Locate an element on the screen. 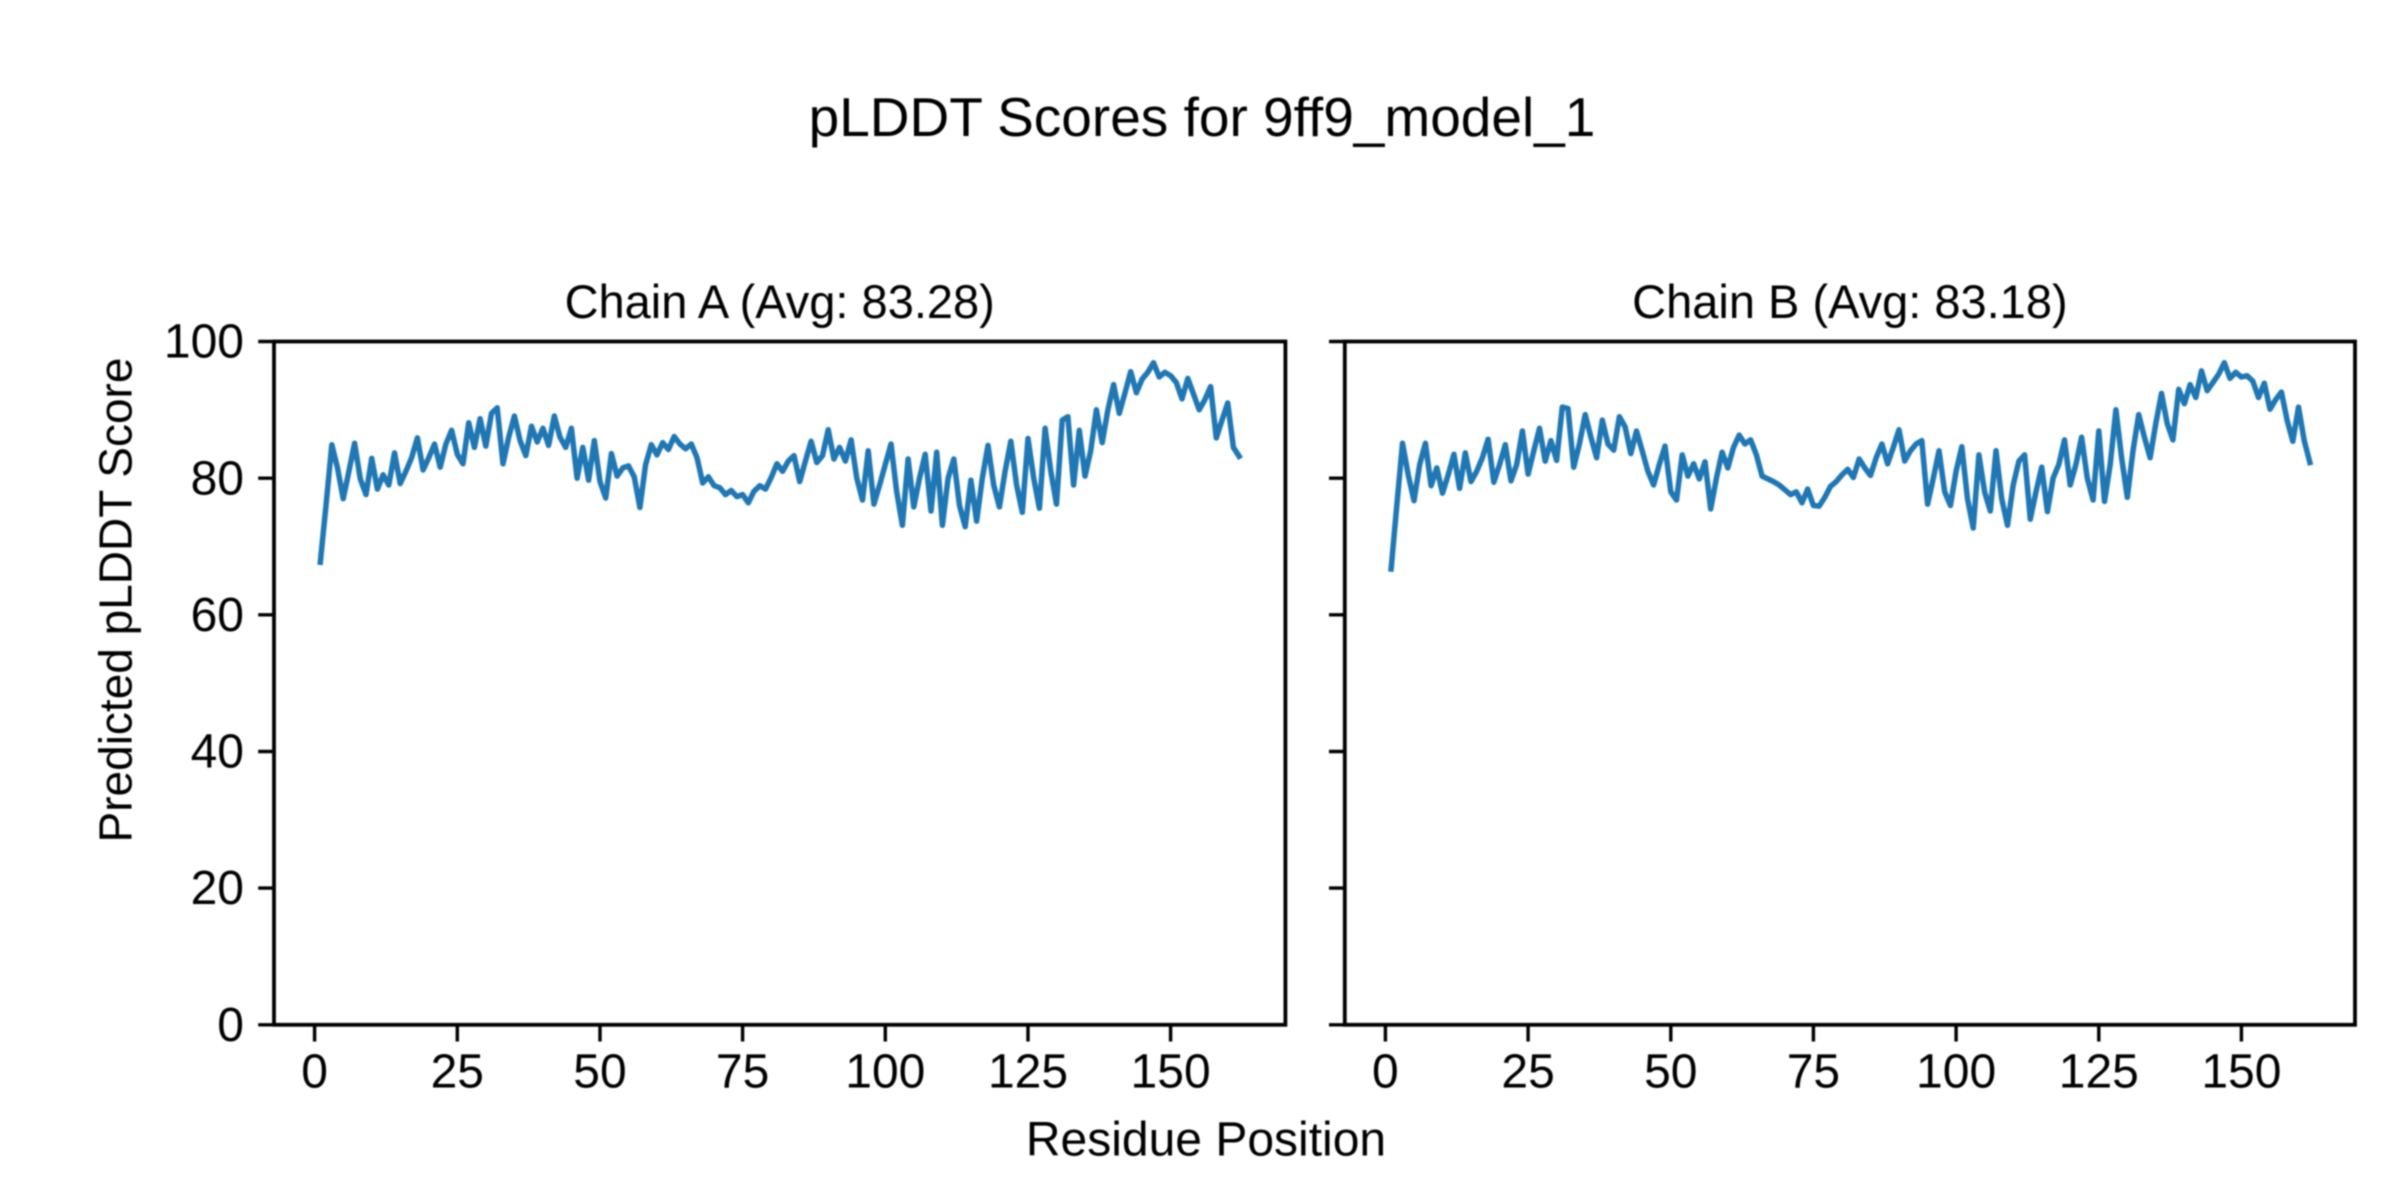 The height and width of the screenshot is (1200, 2400). svg-text: 20 is located at coordinates (217, 888).